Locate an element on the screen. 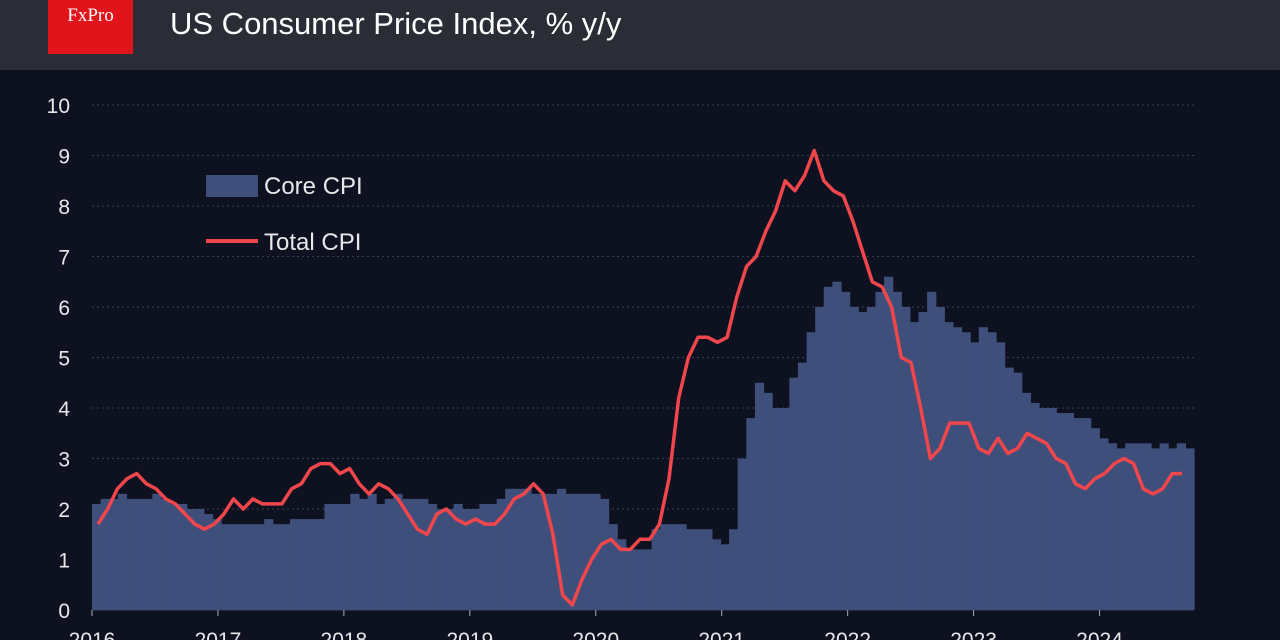 The width and height of the screenshot is (1280, 640). y-axis-ticks: 0 1 2 3 4 5 6 7 8 9 10 is located at coordinates (59, 359).